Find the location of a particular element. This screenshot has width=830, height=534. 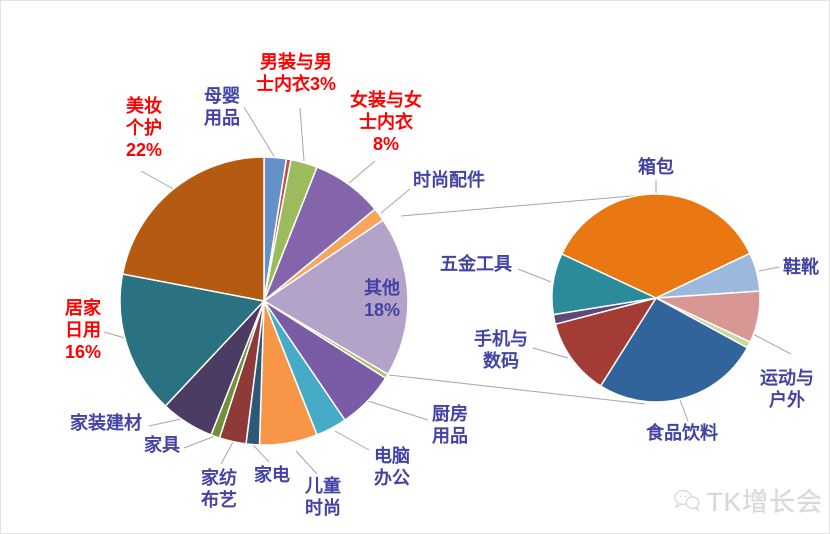

label-居家日用: 居家 日用 16% is located at coordinates (83, 330).